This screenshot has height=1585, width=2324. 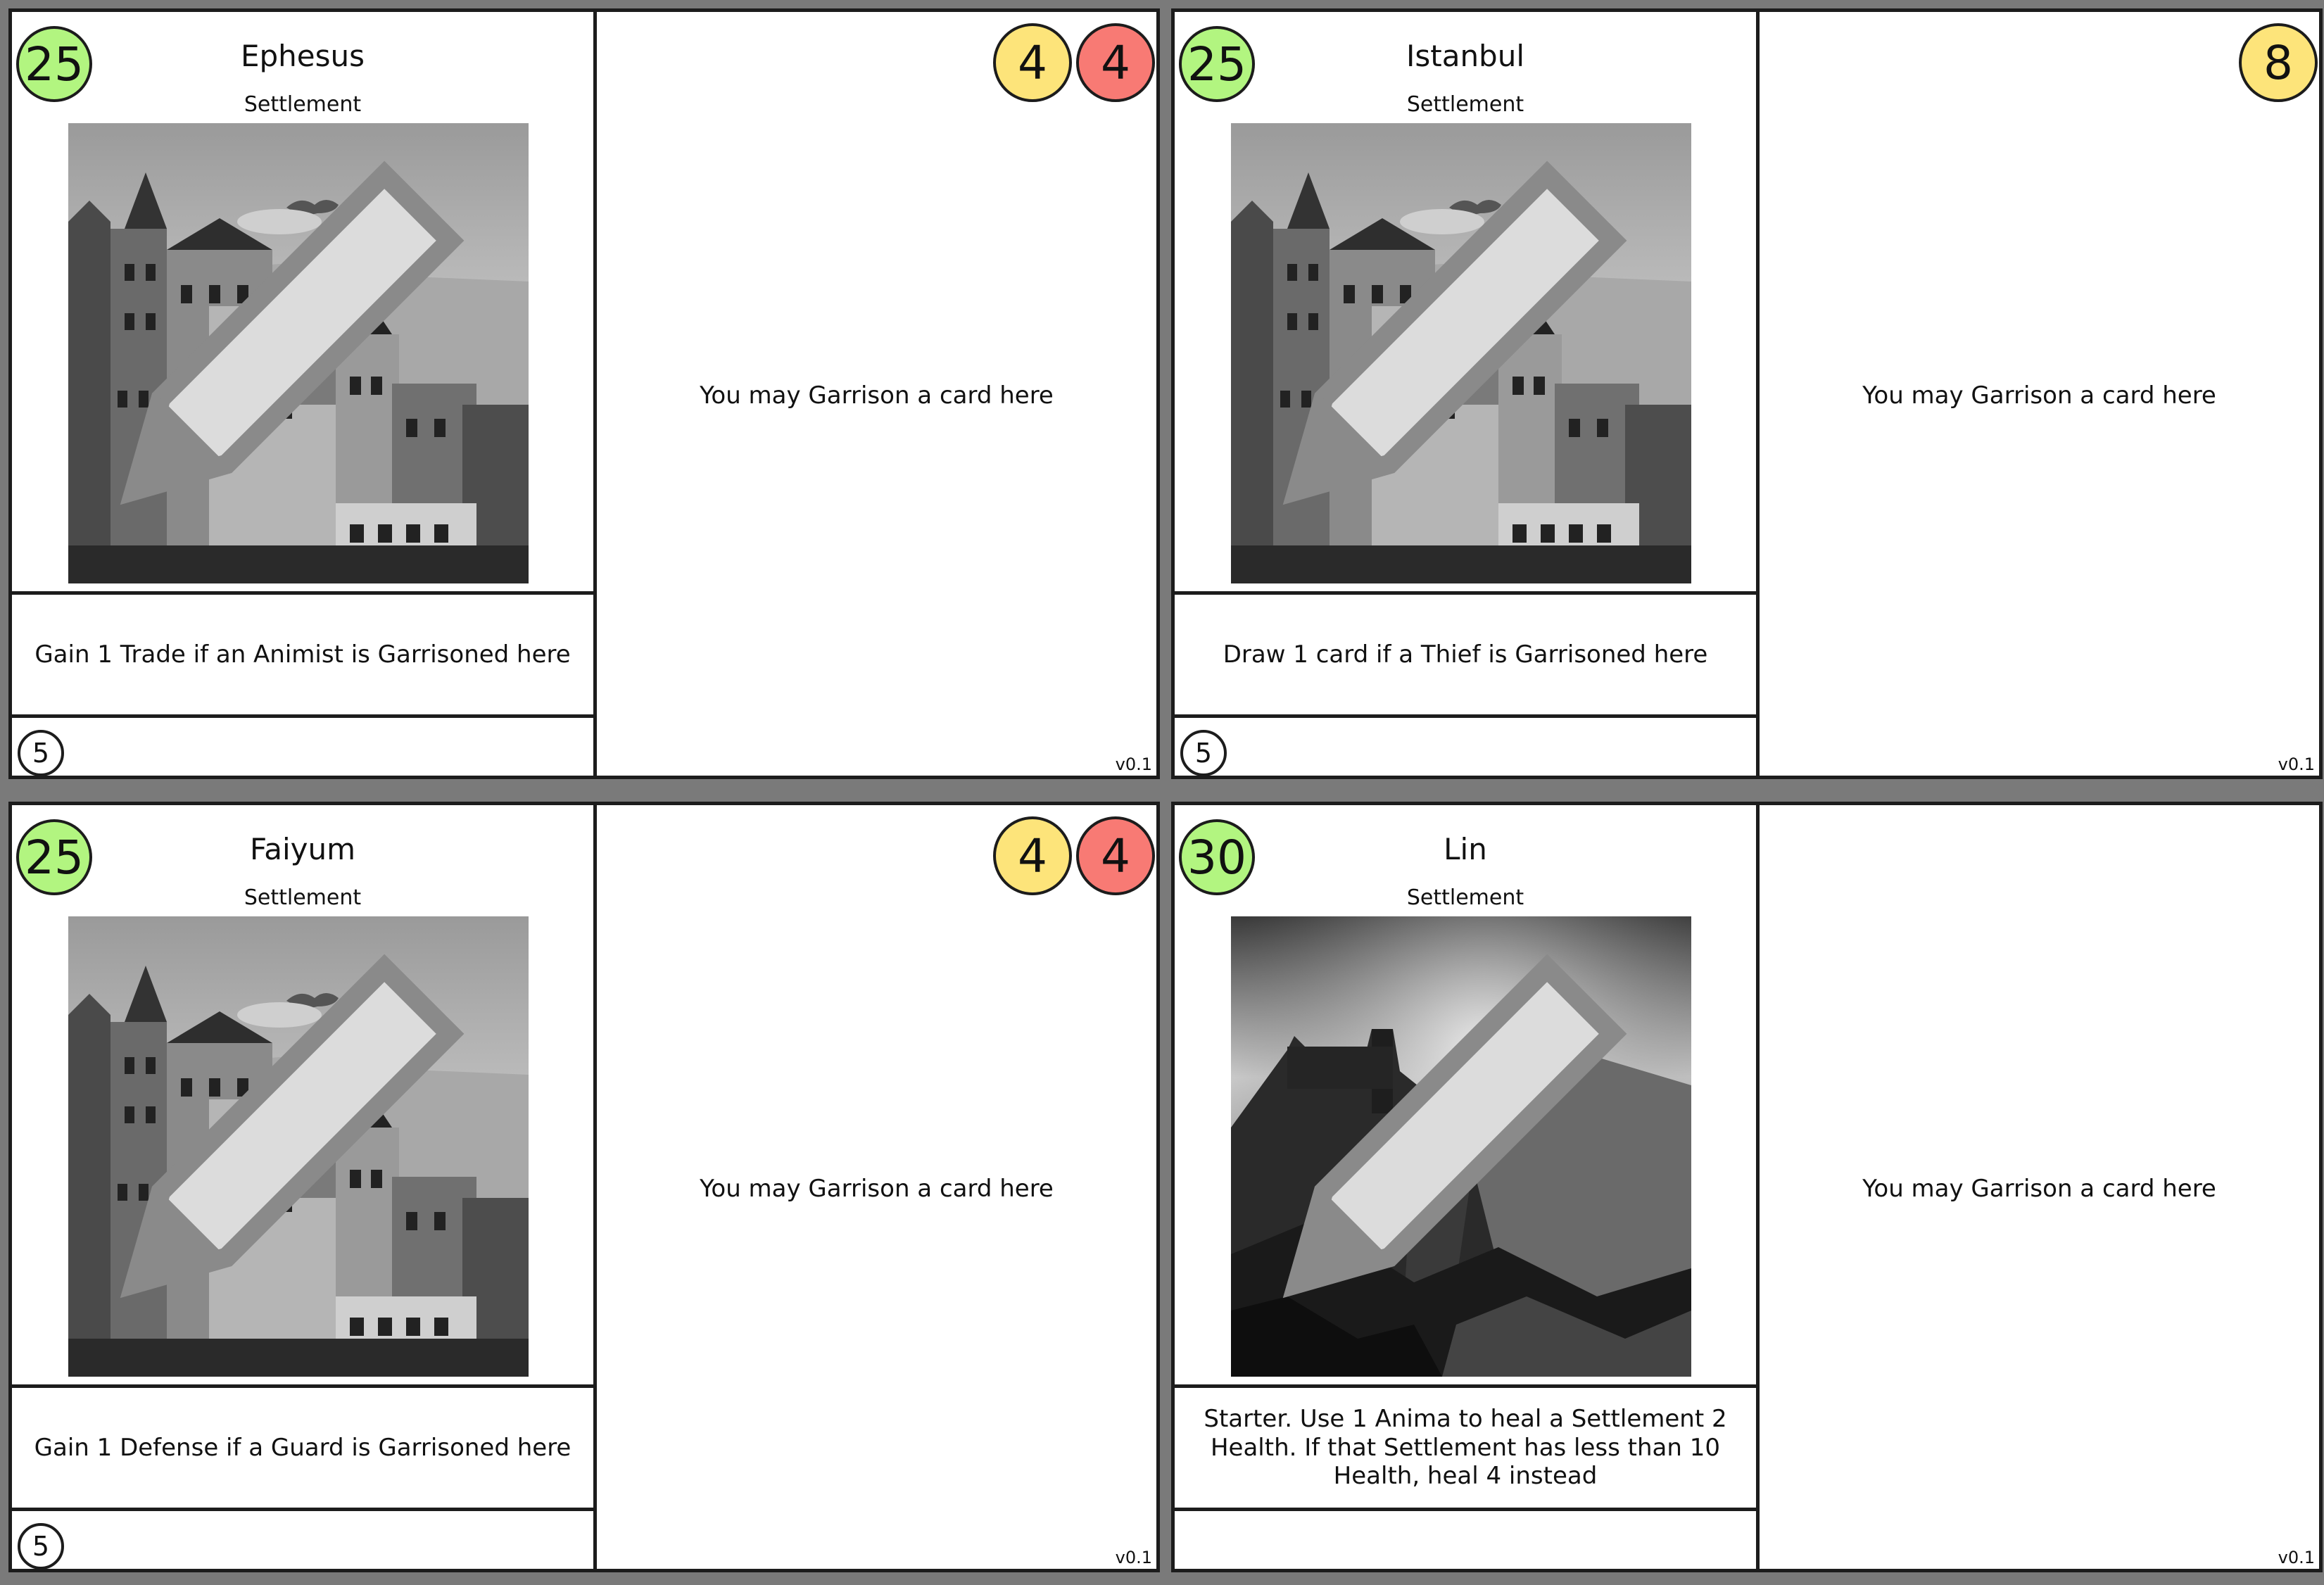 I want to click on garrison-panel: 8 You may Garrison a card here v0.1, so click(x=2040, y=394).